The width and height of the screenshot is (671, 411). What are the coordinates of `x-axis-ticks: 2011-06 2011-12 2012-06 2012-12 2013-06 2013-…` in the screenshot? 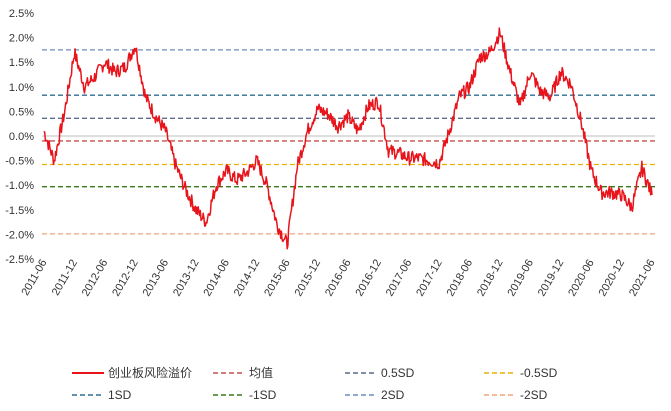 It's located at (338, 277).